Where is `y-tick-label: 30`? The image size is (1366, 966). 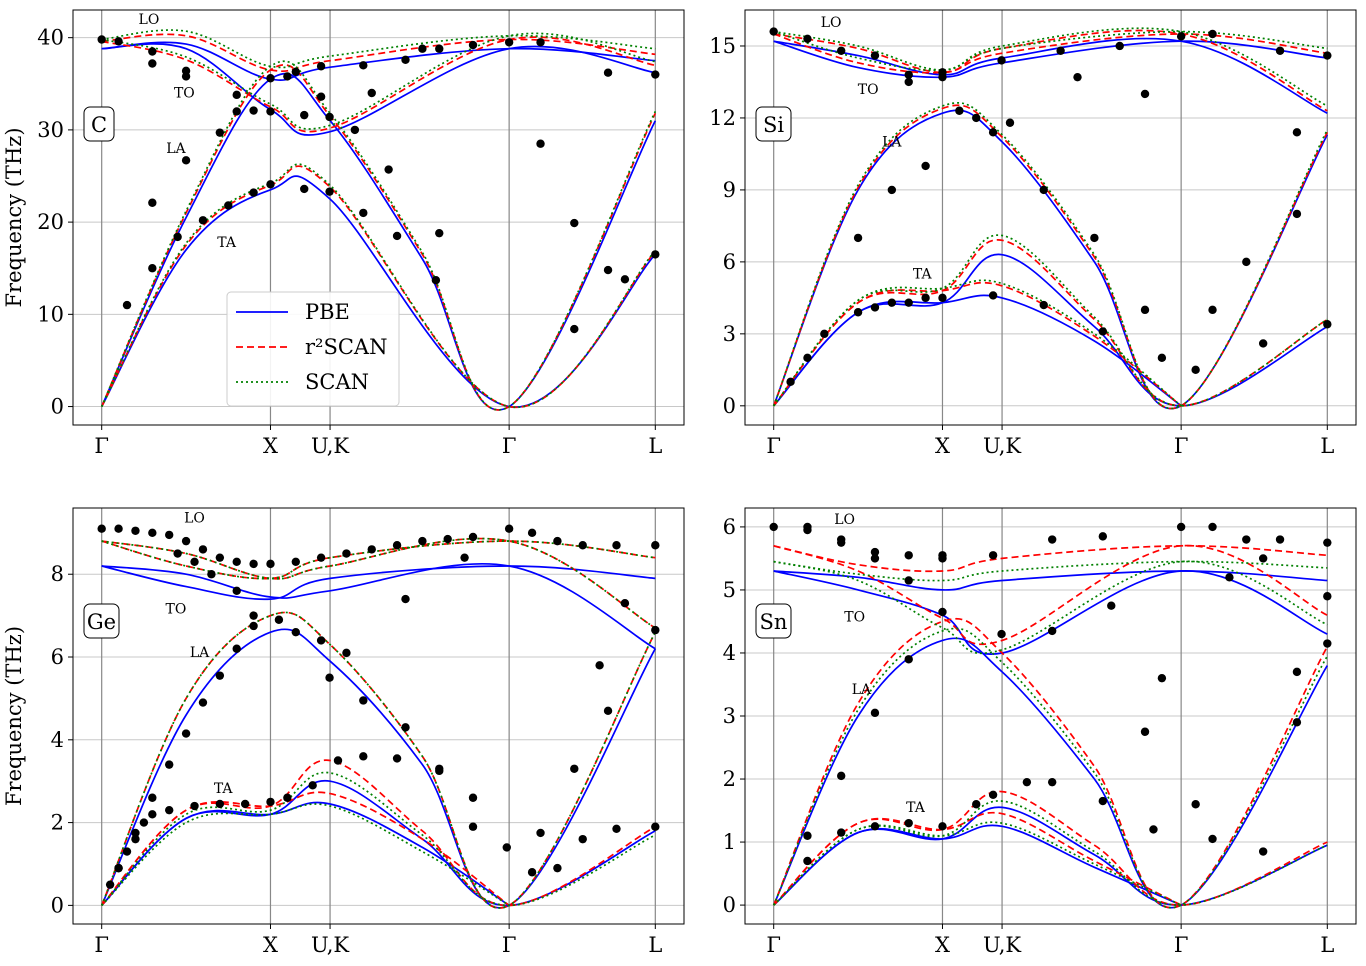 y-tick-label: 30 is located at coordinates (50, 130).